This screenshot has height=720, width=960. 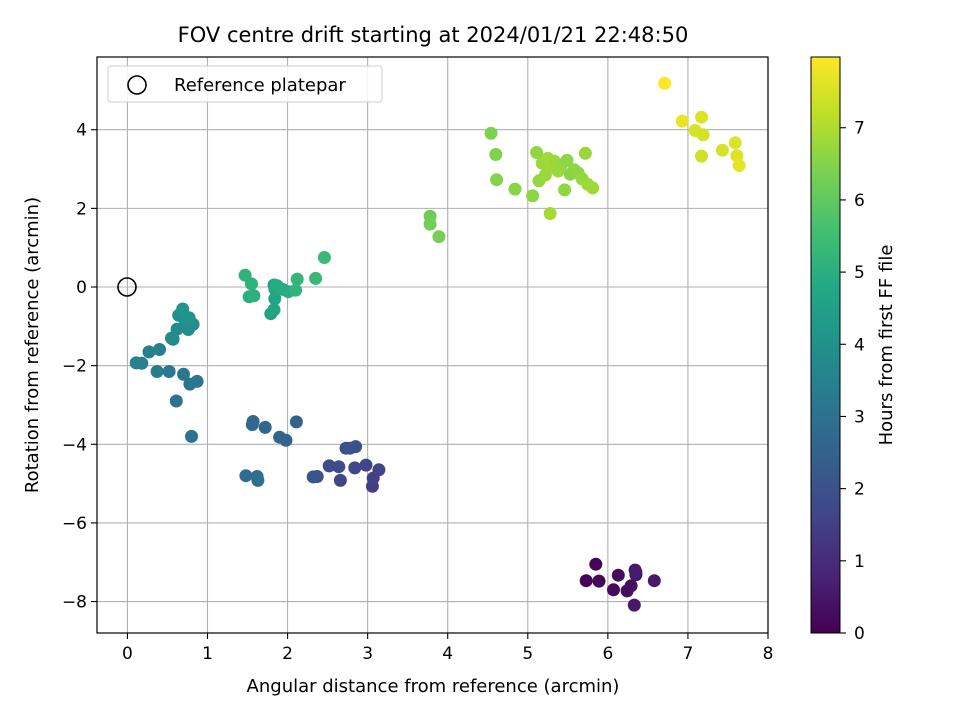 What do you see at coordinates (859, 417) in the screenshot?
I see `colorbar-tick-label: 3` at bounding box center [859, 417].